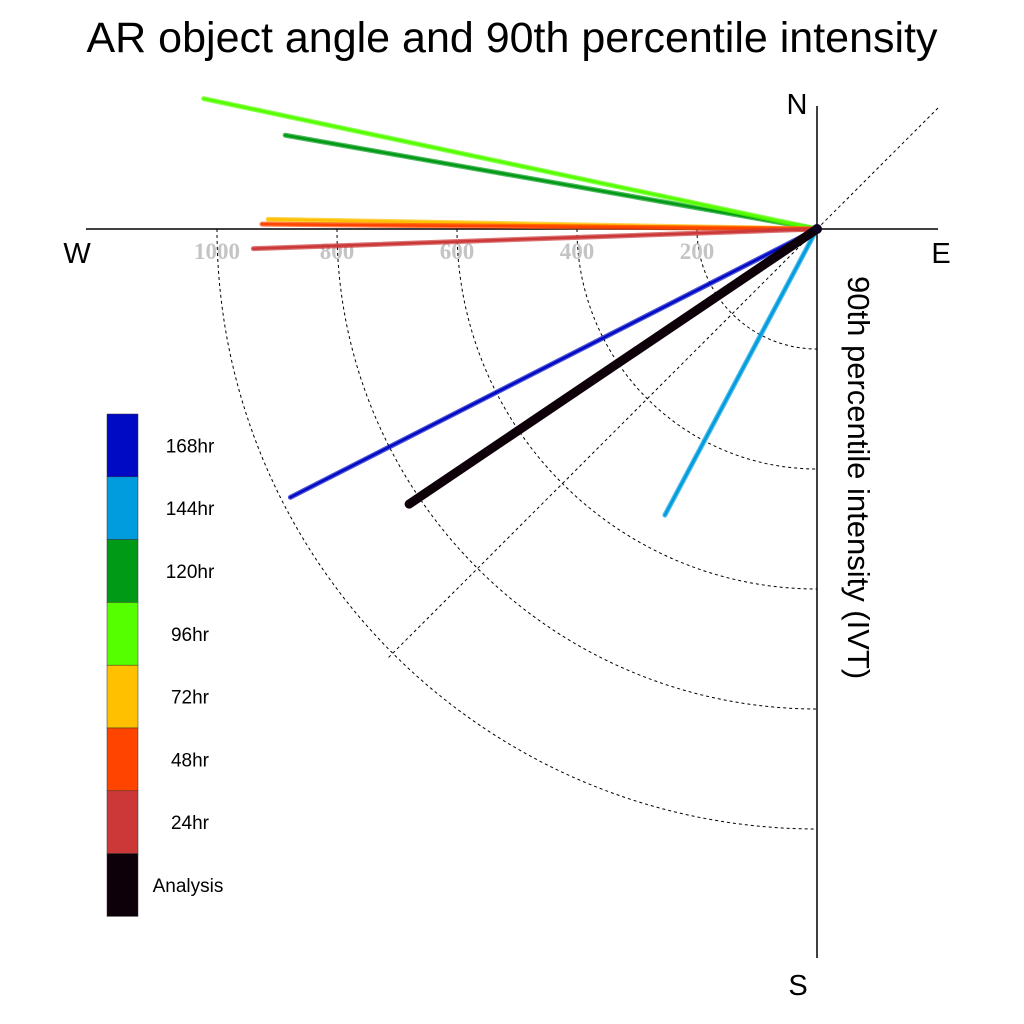 This screenshot has height=1024, width=1024. I want to click on series-line-analysis, so click(613, 366).